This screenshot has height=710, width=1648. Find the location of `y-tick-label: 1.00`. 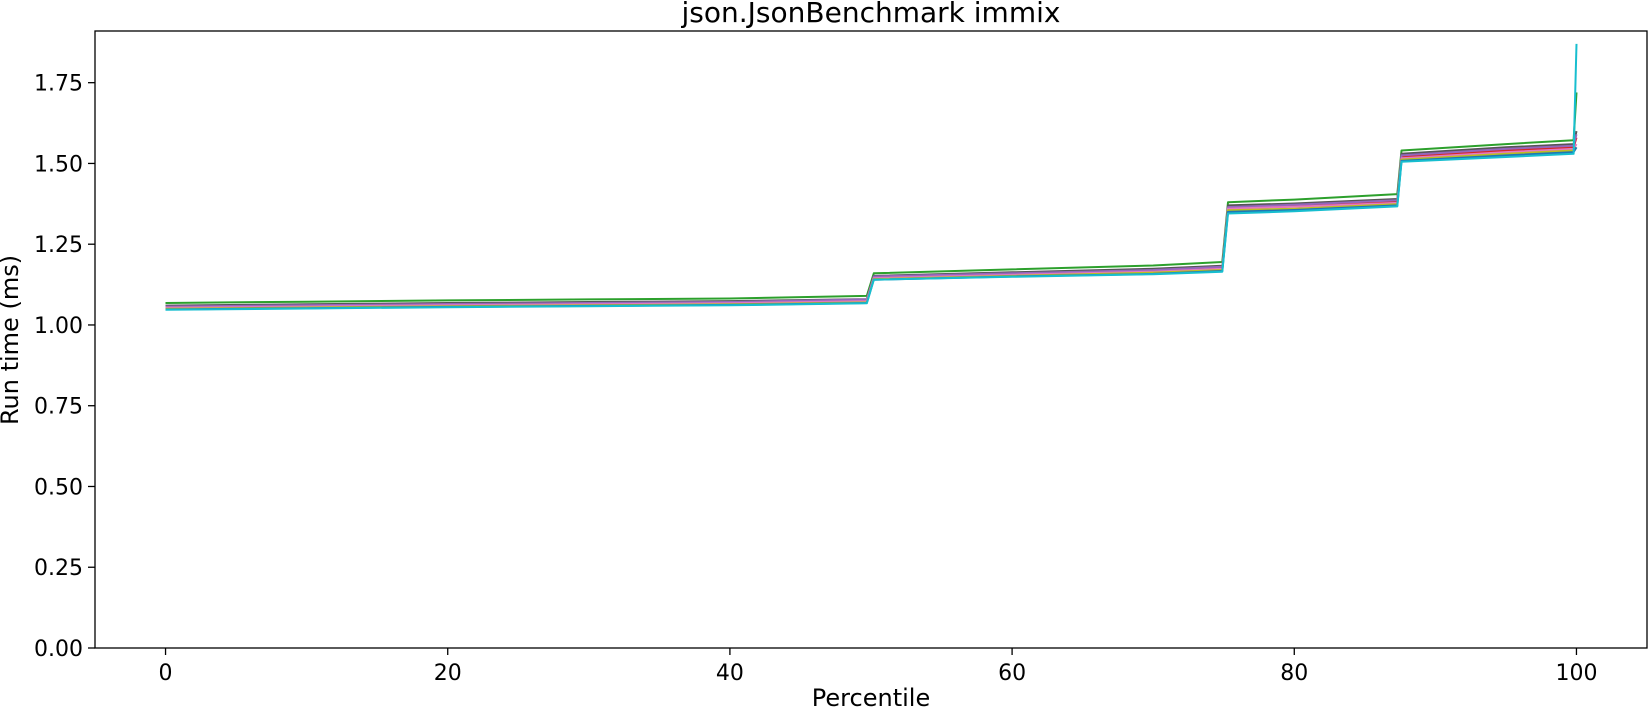

y-tick-label: 1.00 is located at coordinates (58, 326).